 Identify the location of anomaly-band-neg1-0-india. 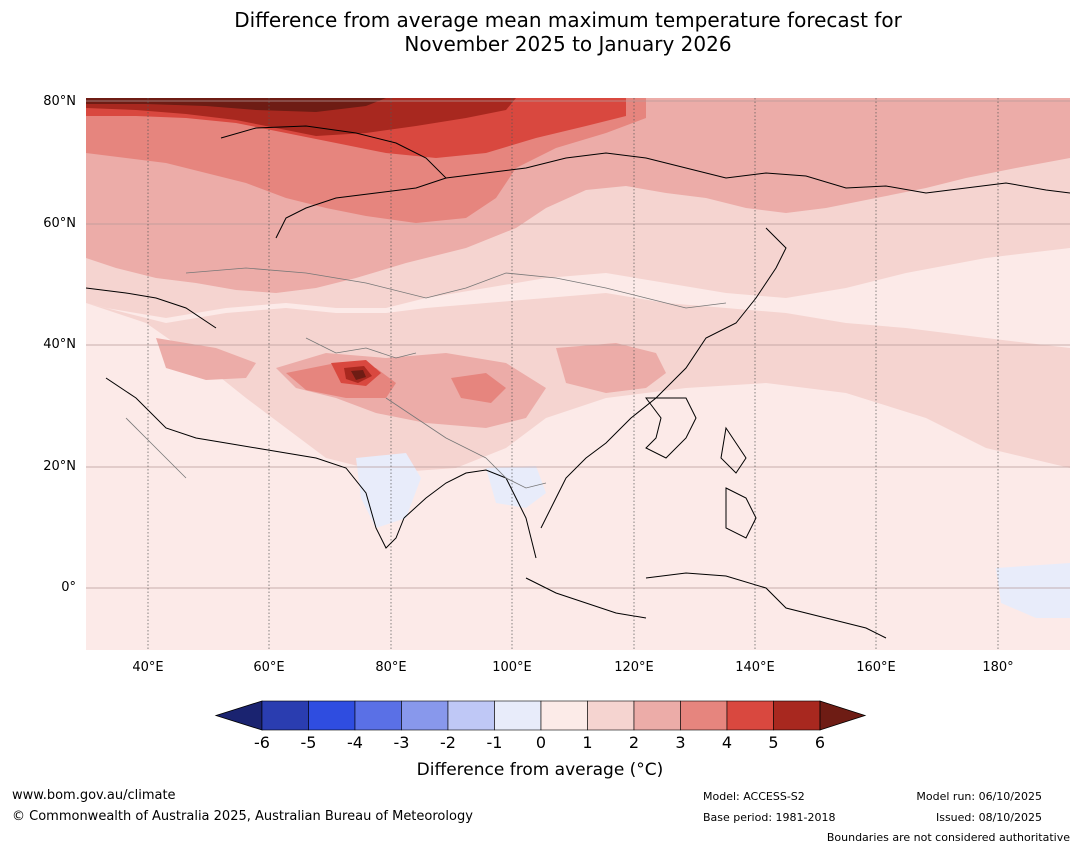
(388, 490).